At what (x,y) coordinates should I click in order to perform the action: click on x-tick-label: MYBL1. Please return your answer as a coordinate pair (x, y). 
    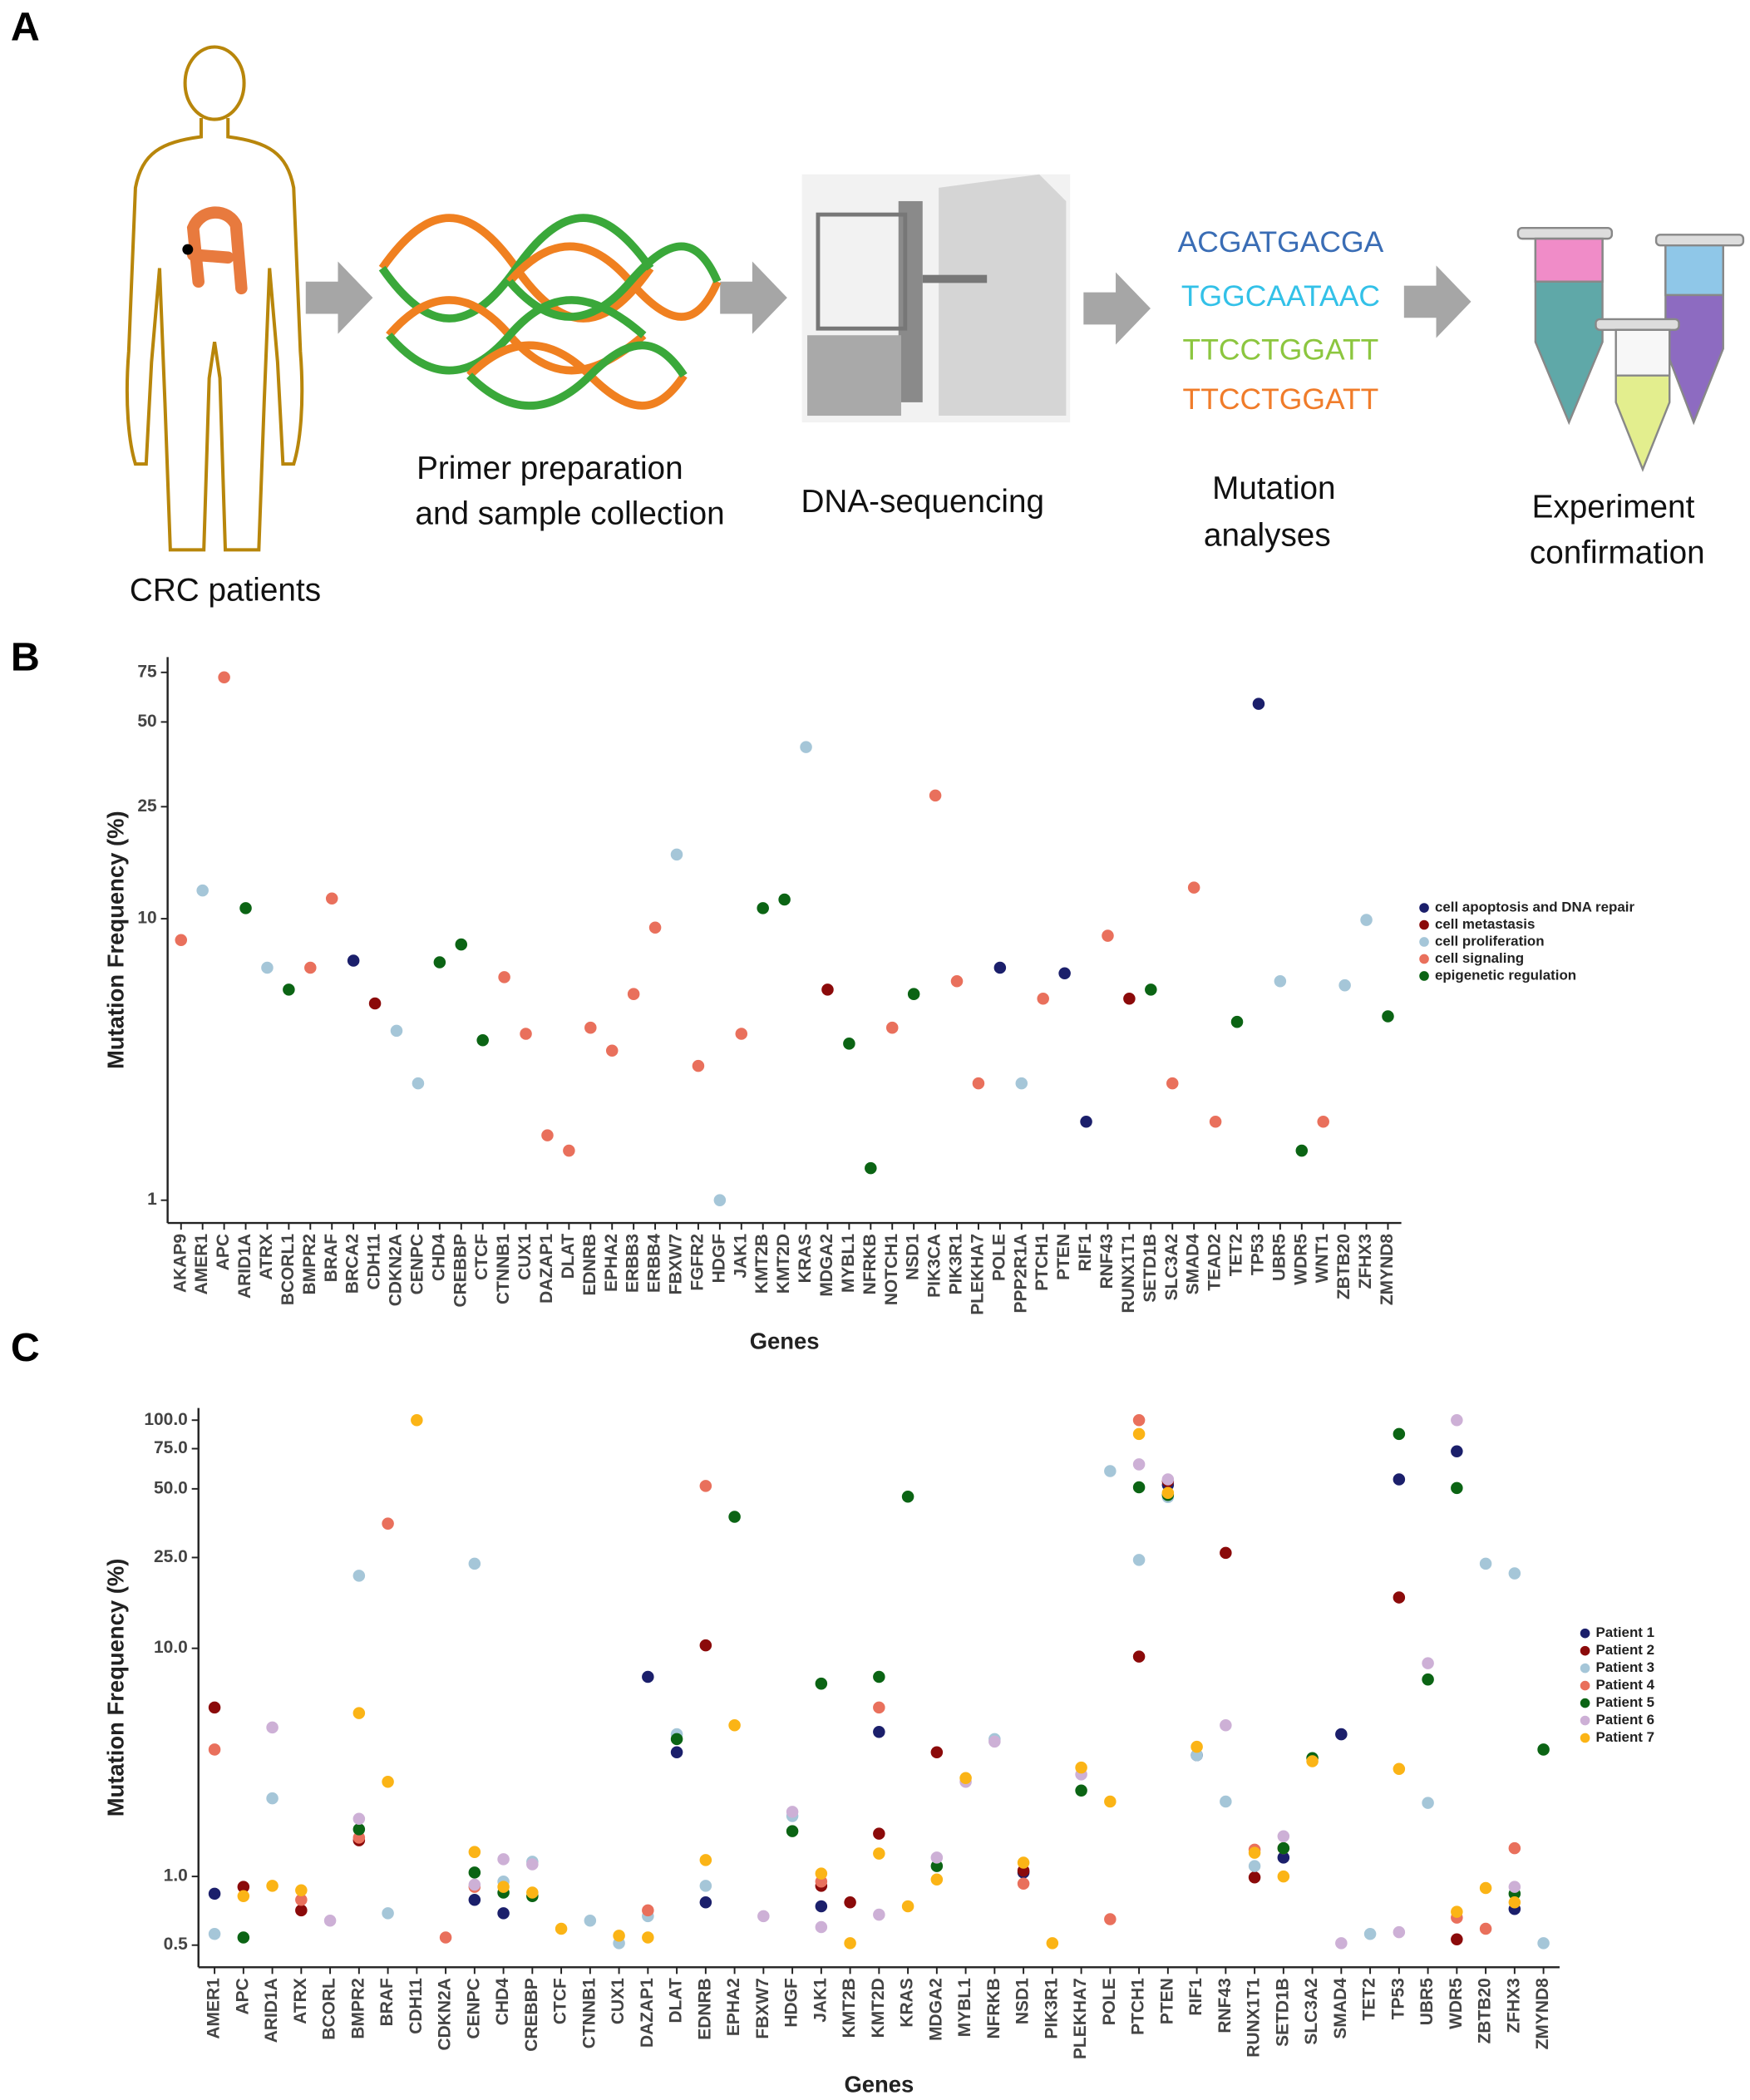
    Looking at the image, I should click on (964, 2007).